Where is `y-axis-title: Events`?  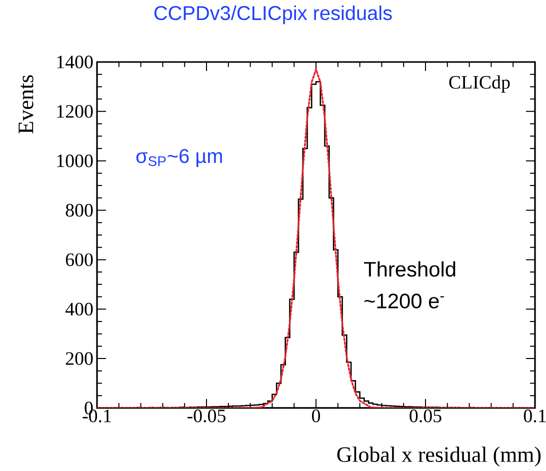 y-axis-title: Events is located at coordinates (26, 104).